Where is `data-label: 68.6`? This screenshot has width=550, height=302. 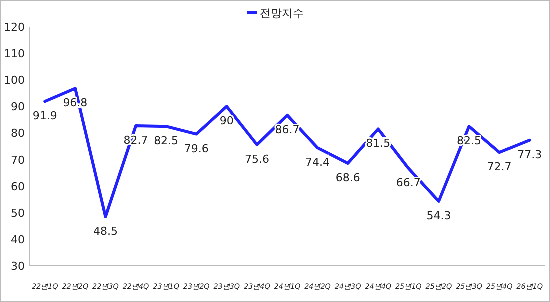
data-label: 68.6 is located at coordinates (348, 177).